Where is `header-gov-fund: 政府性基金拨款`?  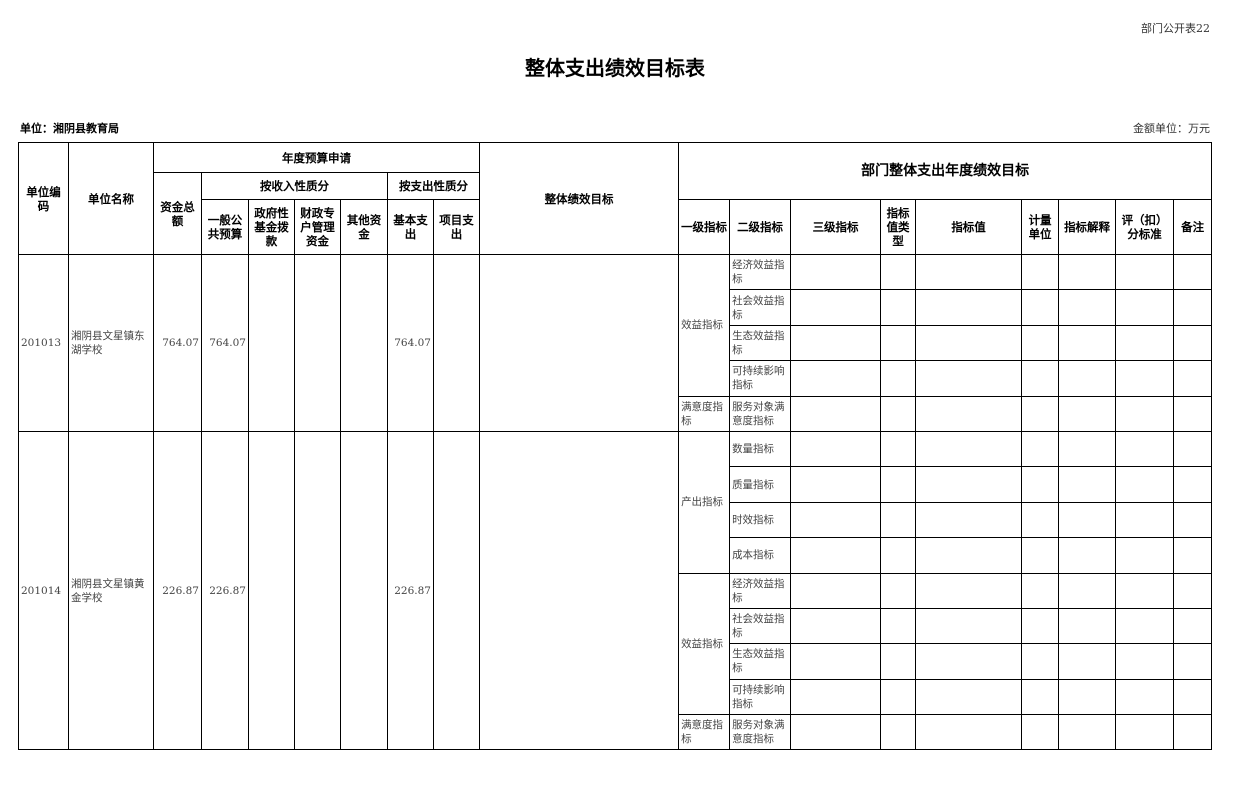 header-gov-fund: 政府性基金拨款 is located at coordinates (271, 227).